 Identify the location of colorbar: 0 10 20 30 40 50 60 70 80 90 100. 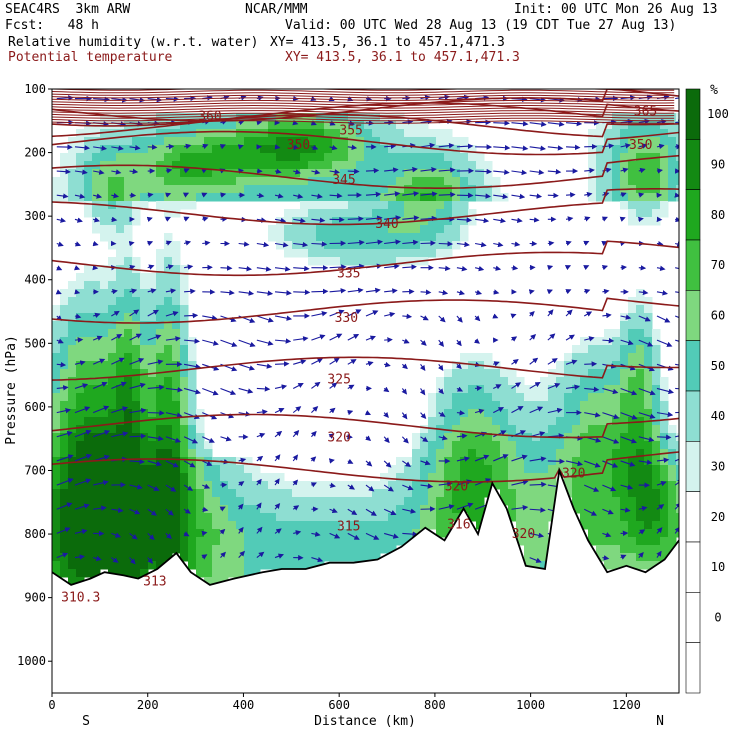
(707, 391).